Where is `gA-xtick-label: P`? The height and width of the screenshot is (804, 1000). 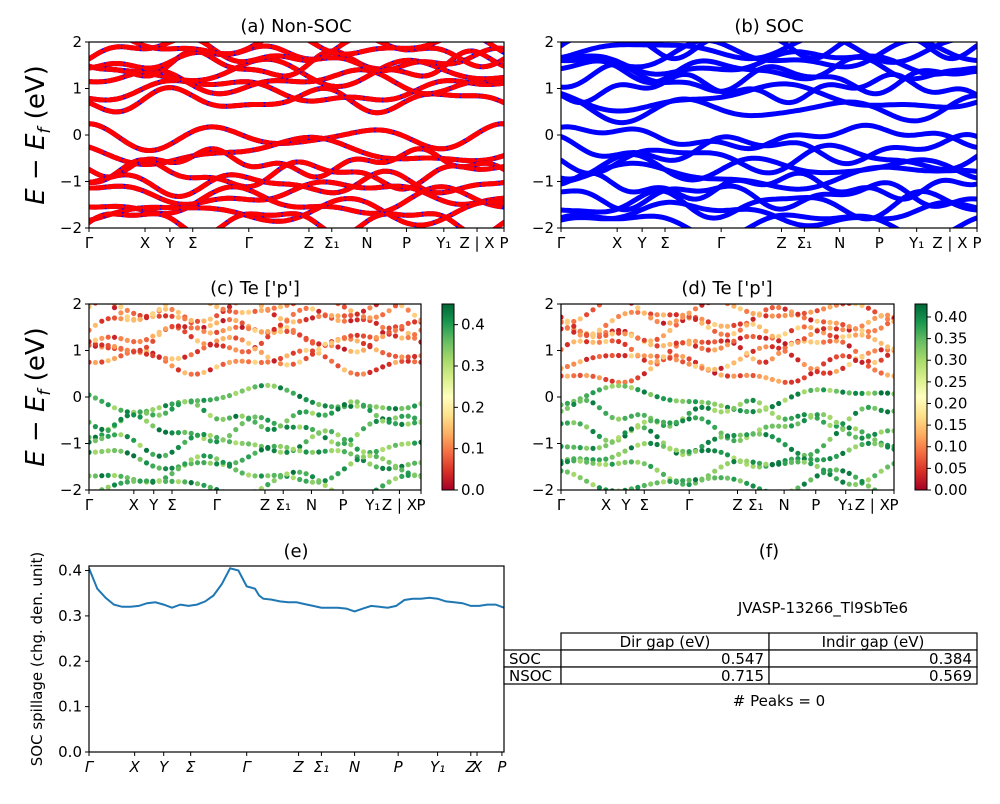 gA-xtick-label: P is located at coordinates (503, 243).